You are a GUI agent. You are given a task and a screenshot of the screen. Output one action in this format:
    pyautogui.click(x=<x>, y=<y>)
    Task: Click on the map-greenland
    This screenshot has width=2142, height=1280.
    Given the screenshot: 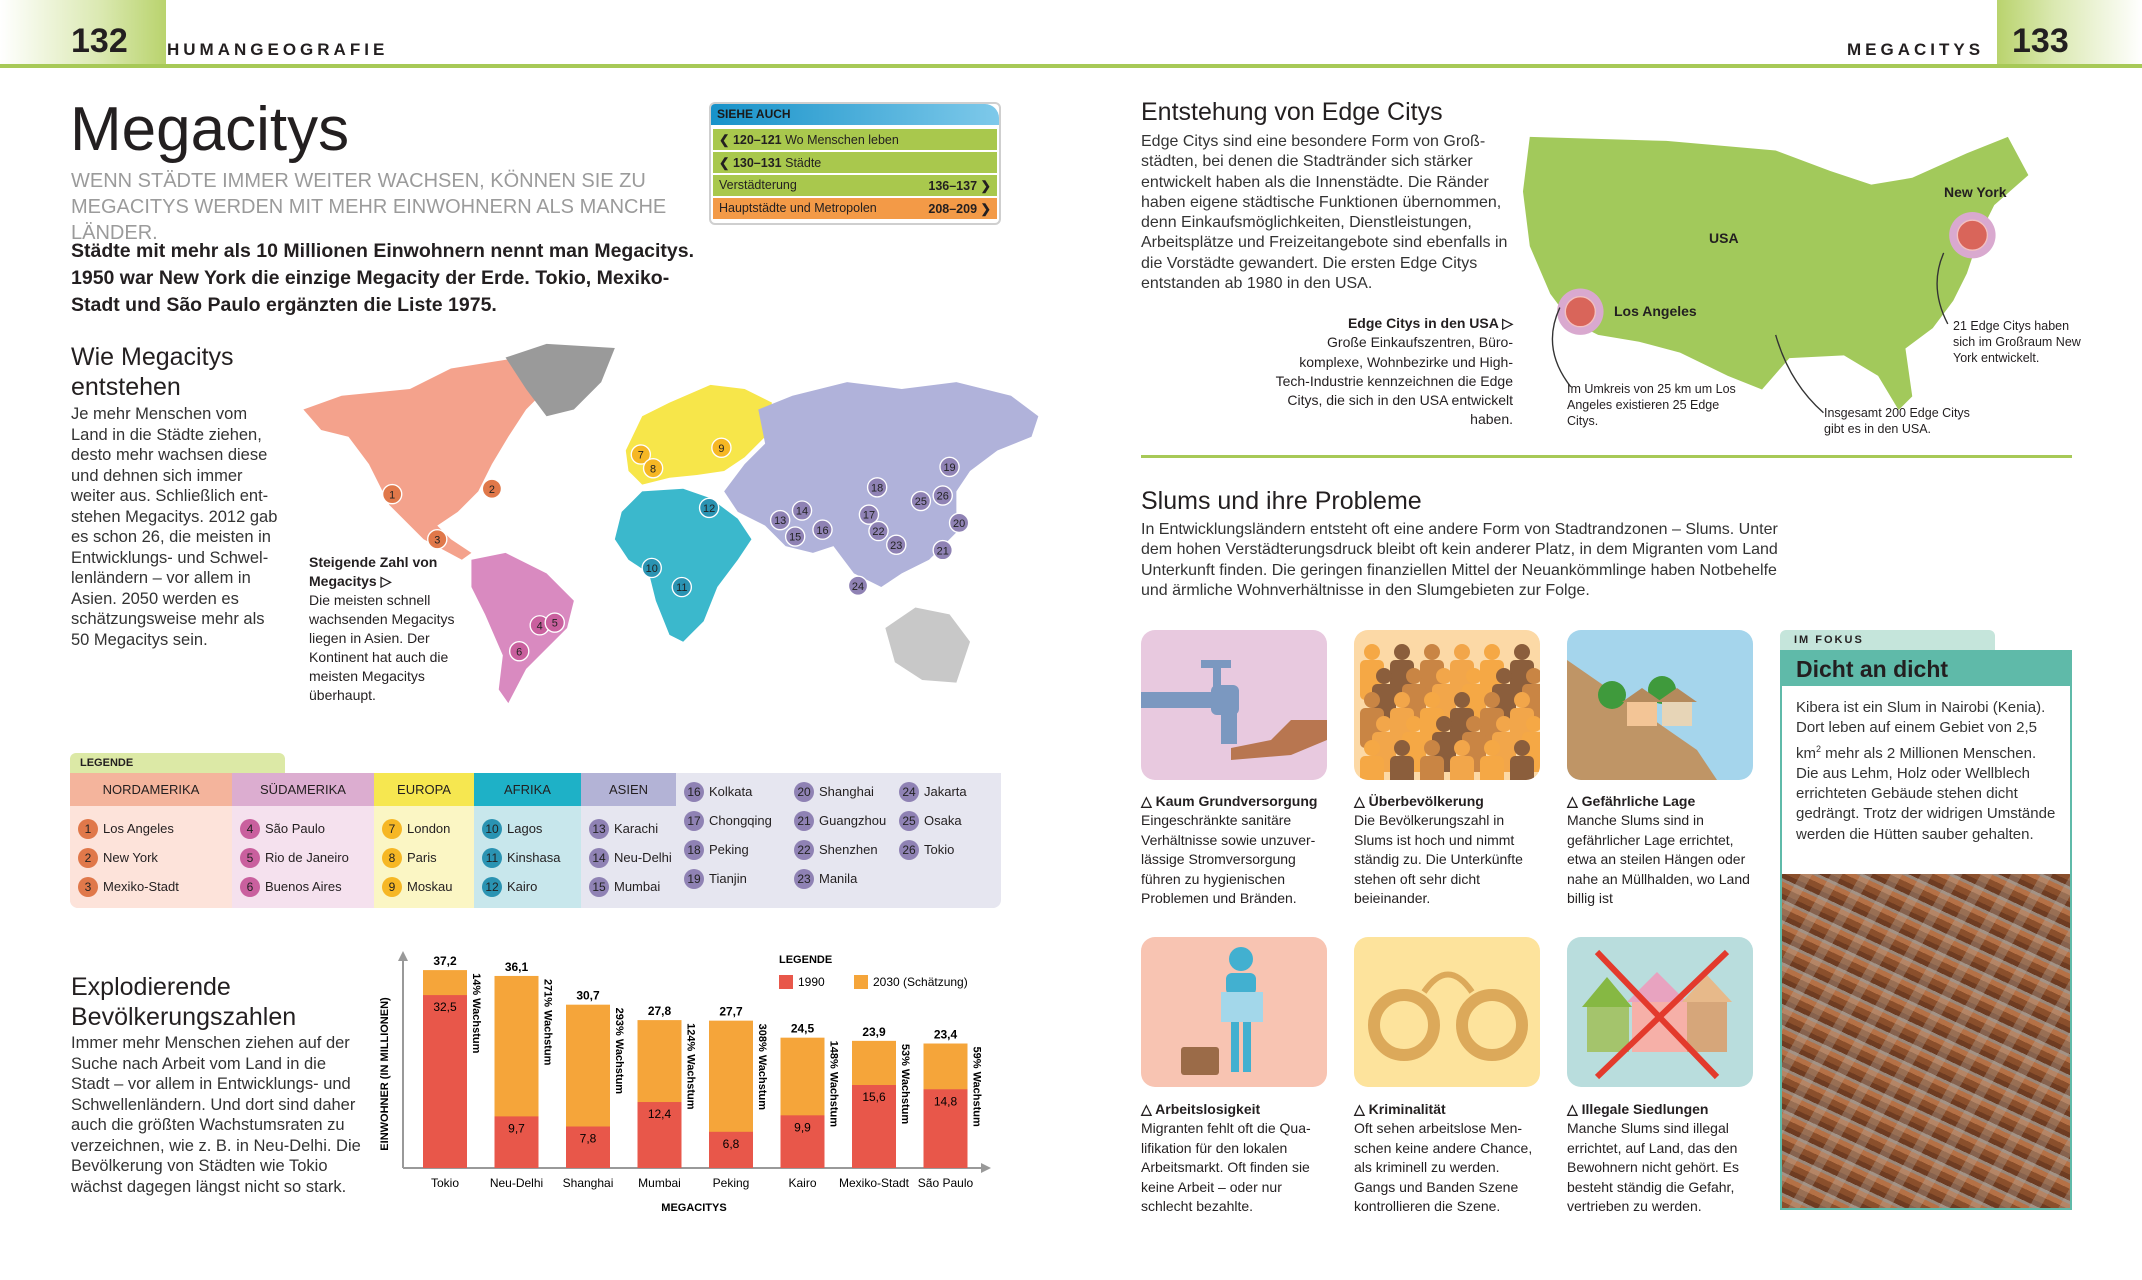 What is the action you would take?
    pyautogui.click(x=560, y=380)
    